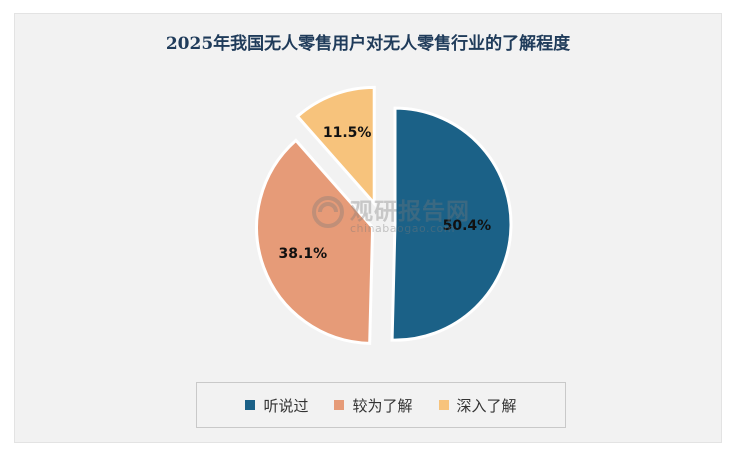 This screenshot has width=736, height=457. What do you see at coordinates (328, 212) in the screenshot?
I see `watermark-logo-icon` at bounding box center [328, 212].